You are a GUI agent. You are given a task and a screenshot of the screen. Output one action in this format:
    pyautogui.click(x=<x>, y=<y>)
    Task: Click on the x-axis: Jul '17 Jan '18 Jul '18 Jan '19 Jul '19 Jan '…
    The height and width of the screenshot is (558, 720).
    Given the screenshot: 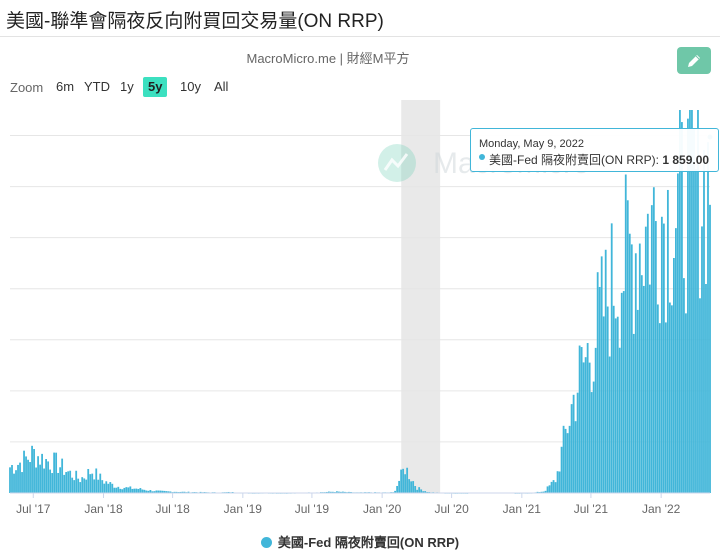 What is the action you would take?
    pyautogui.click(x=348, y=504)
    